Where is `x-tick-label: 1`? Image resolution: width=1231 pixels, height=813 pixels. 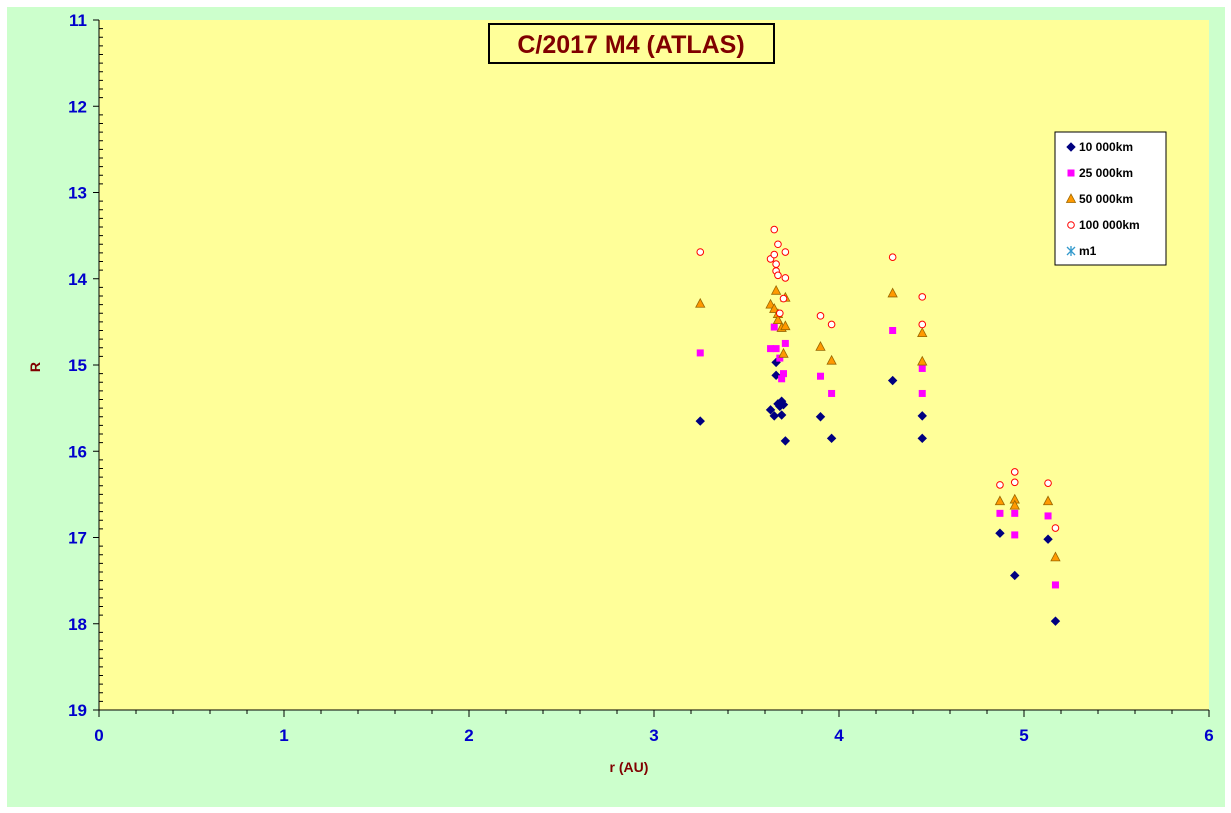
x-tick-label: 1 is located at coordinates (283, 735).